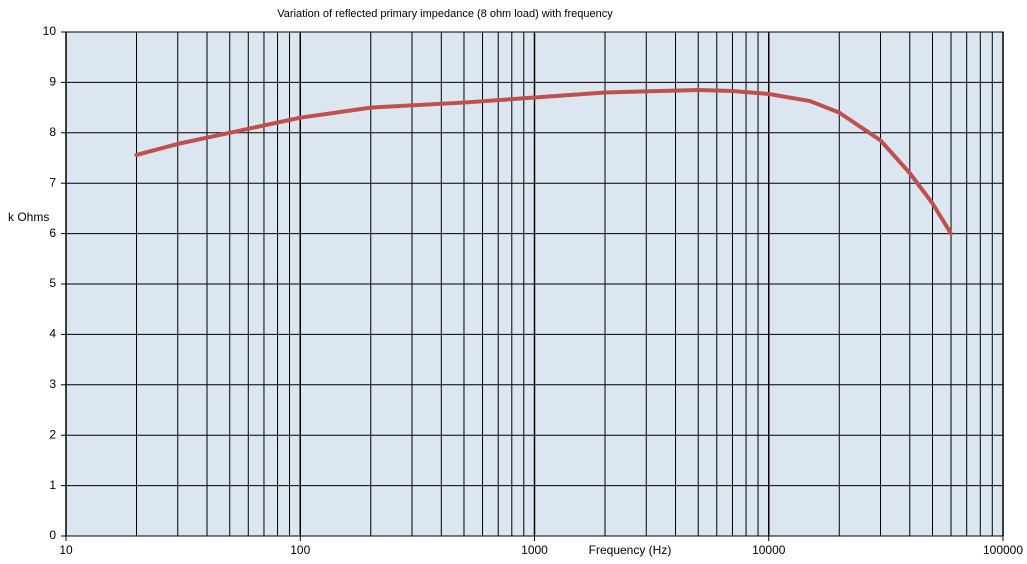 The width and height of the screenshot is (1027, 564). What do you see at coordinates (50, 31) in the screenshot?
I see `y-tick-label: 10` at bounding box center [50, 31].